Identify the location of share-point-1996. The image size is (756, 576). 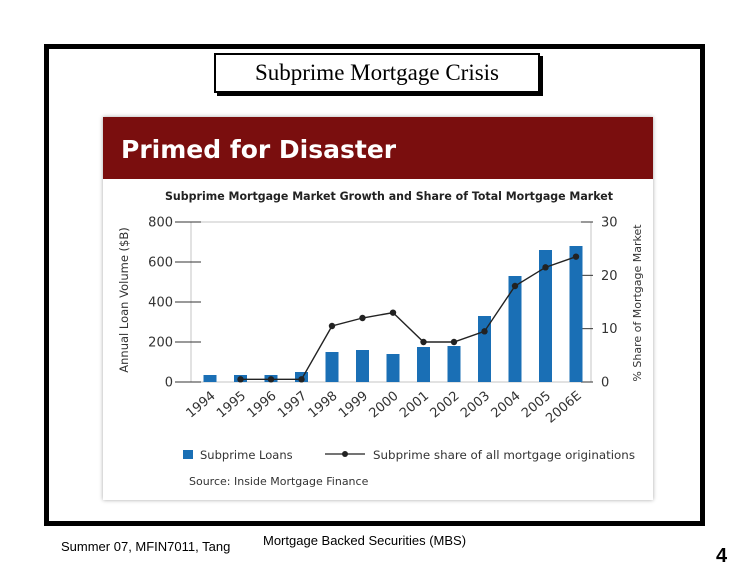
(271, 379).